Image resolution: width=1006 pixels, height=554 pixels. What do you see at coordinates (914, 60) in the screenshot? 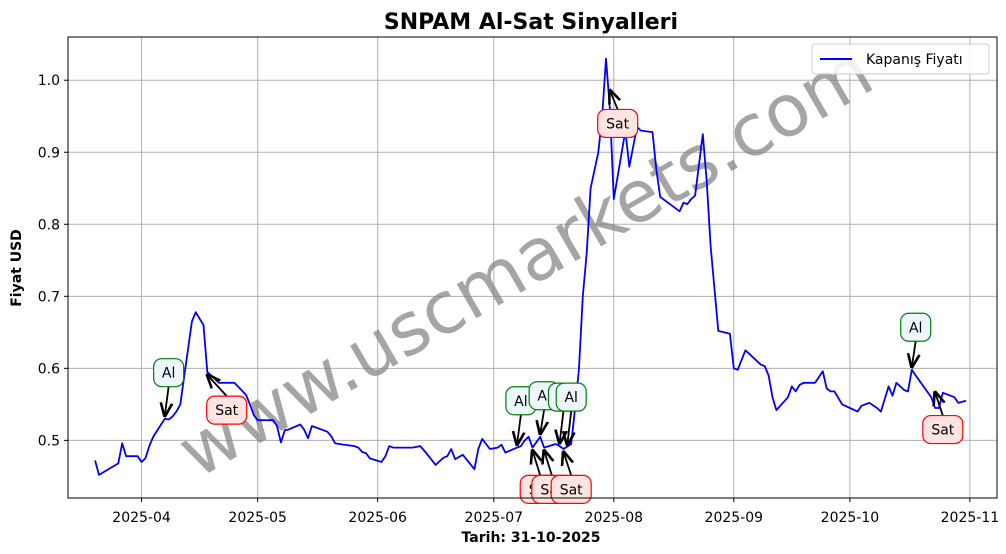
I see `legend-label: Kapanış Fiyatı` at bounding box center [914, 60].